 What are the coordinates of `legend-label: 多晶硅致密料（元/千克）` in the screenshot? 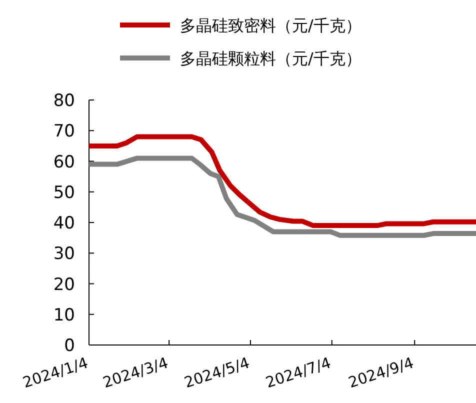 It's located at (271, 25).